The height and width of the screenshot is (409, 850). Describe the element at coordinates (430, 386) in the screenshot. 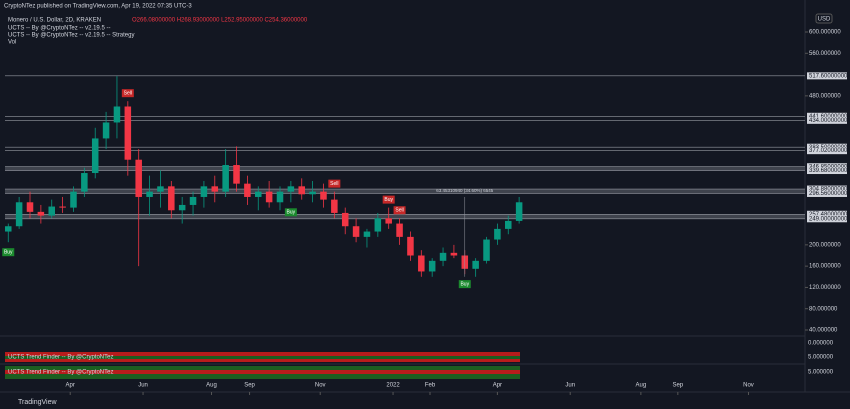

I see `x-tick-label: Feb` at that location.